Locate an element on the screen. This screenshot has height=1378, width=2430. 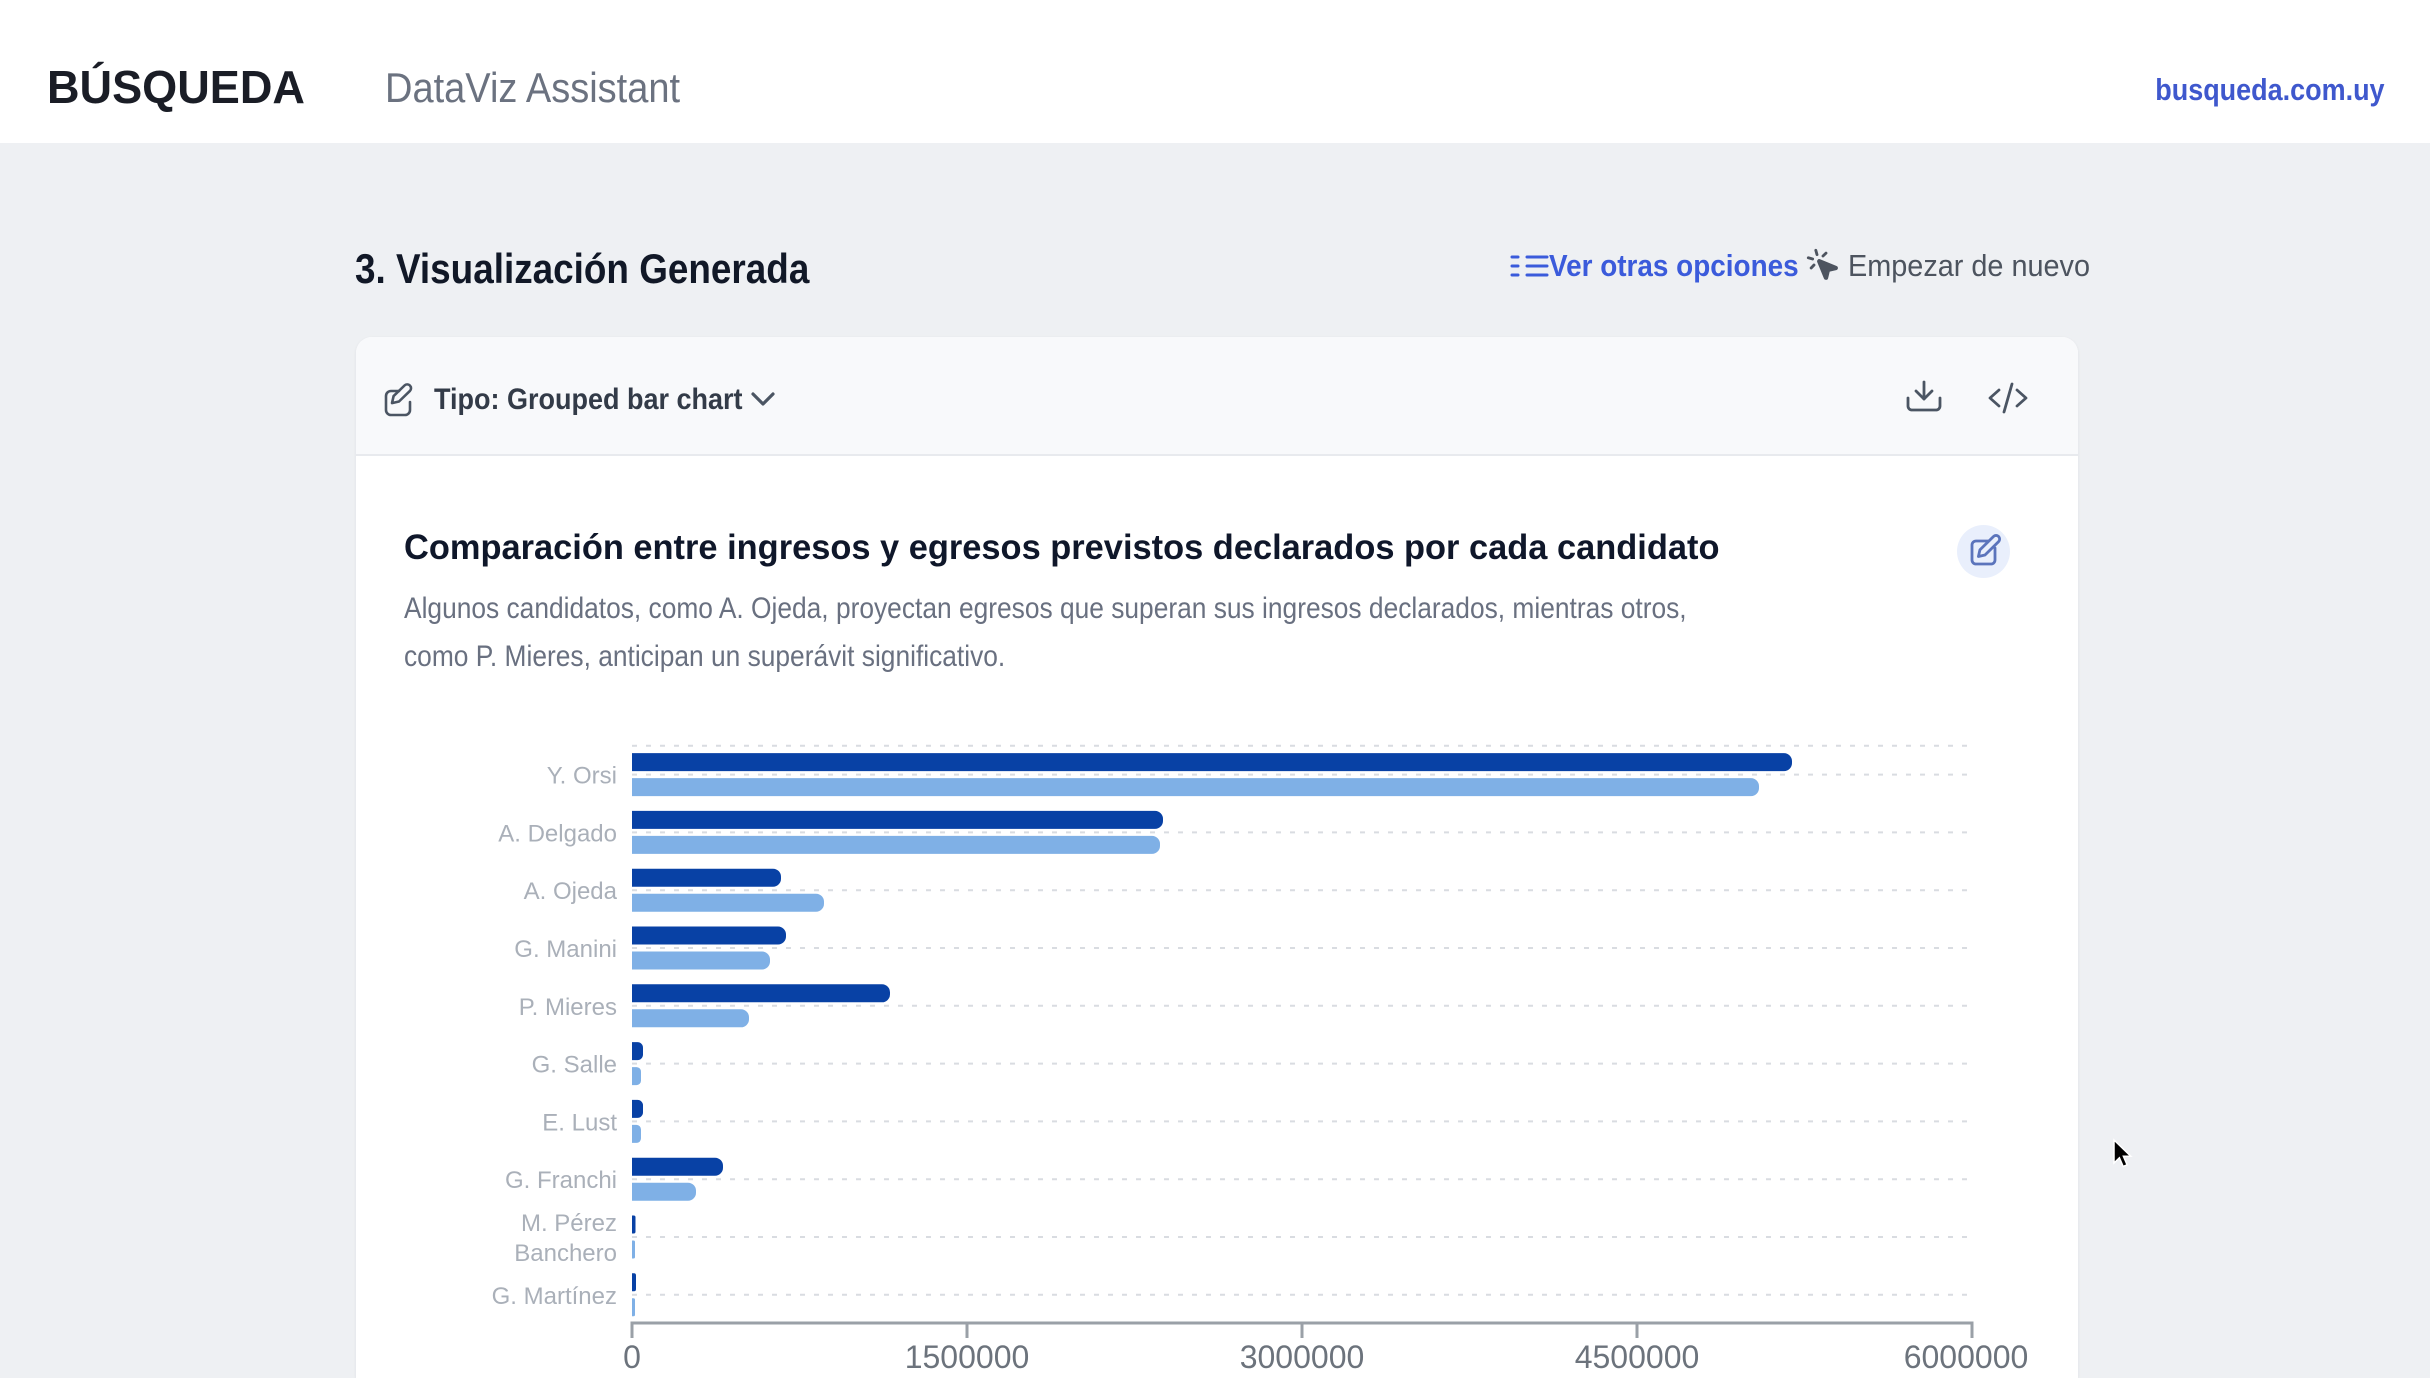
svg-text: A. Ojeda is located at coordinates (571, 891).